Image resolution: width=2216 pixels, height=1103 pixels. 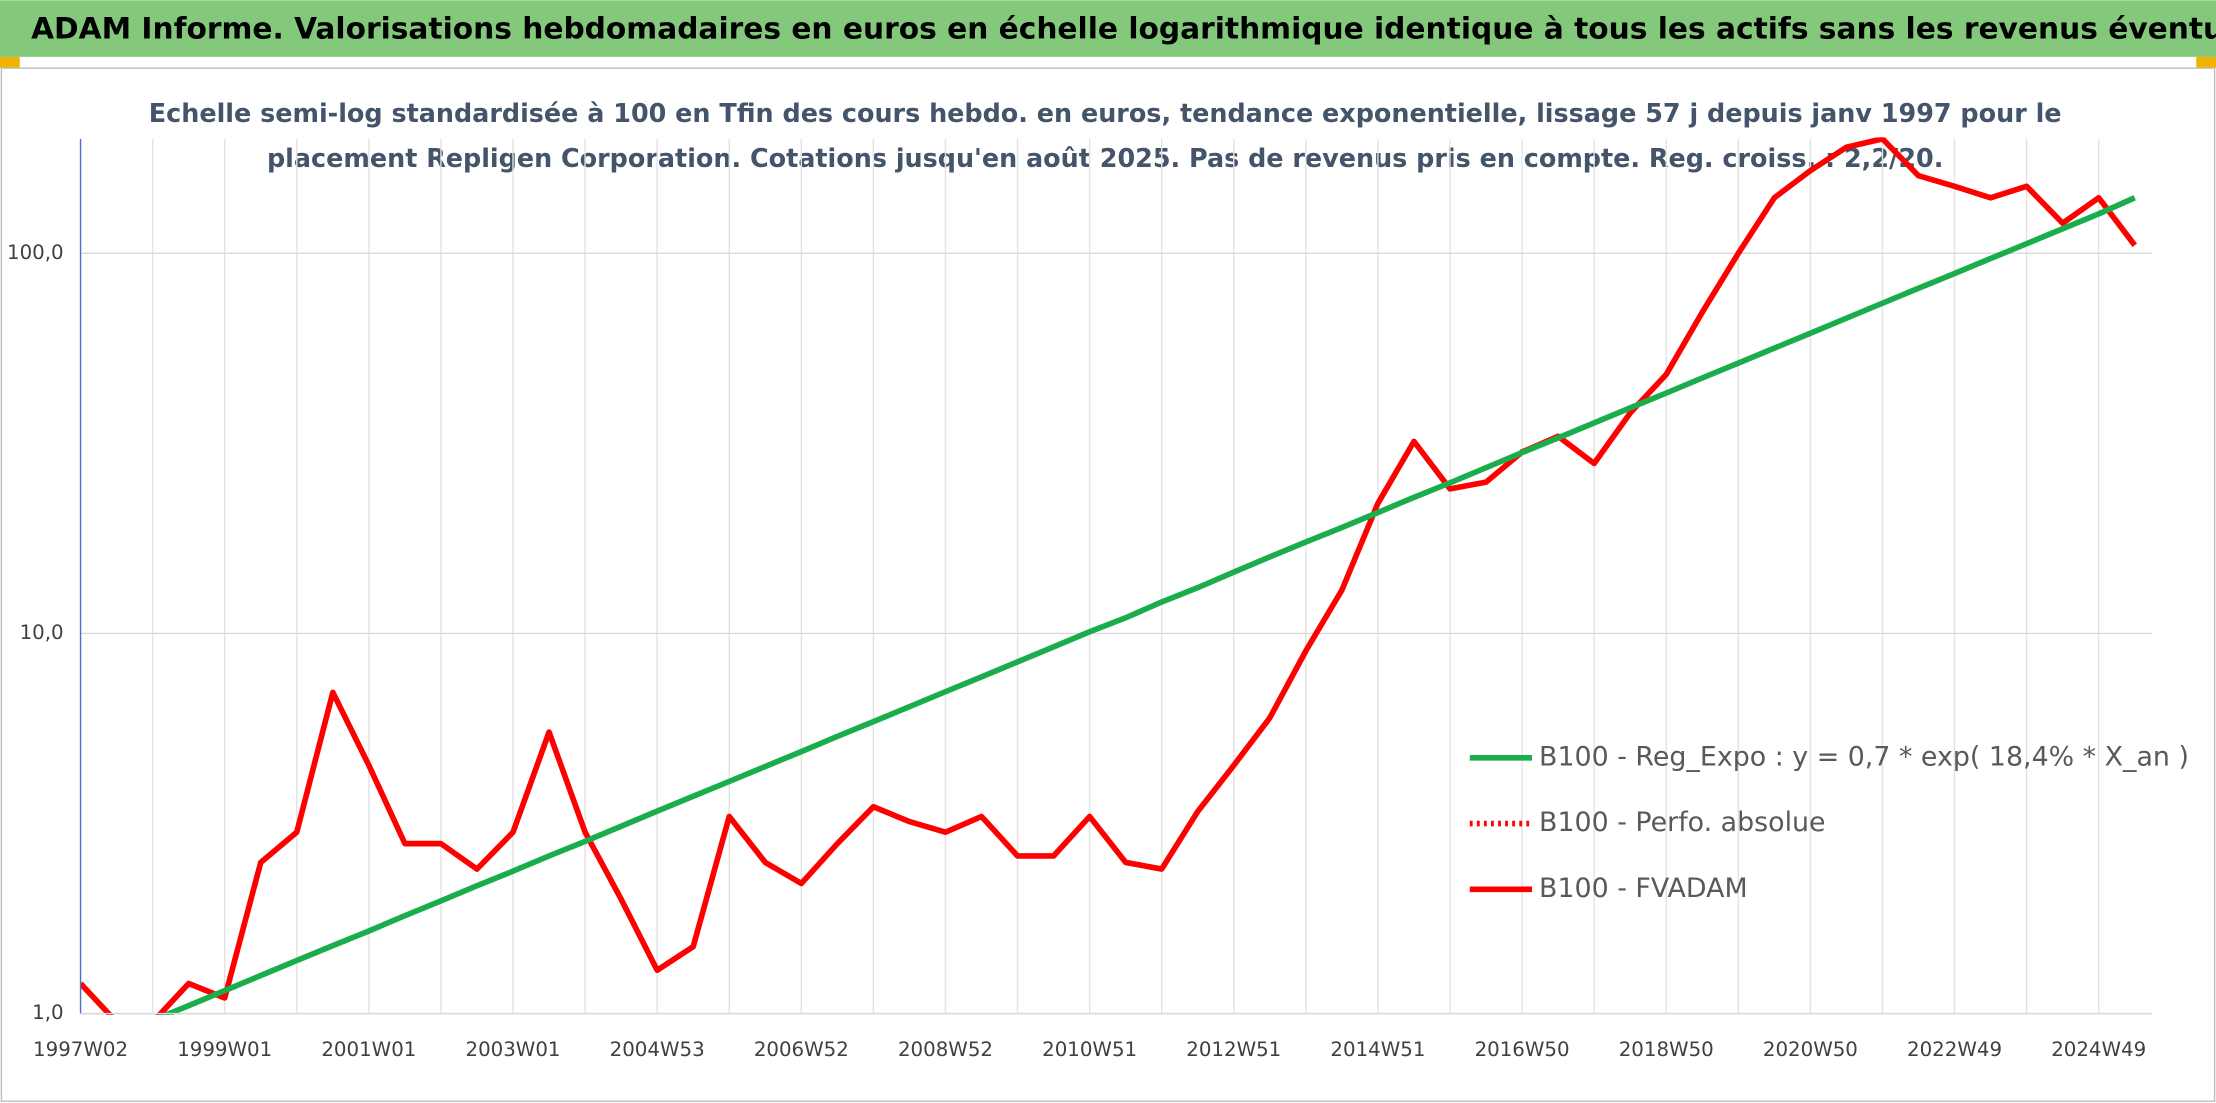 I want to click on y-tick-label: 100,0, so click(x=35, y=252).